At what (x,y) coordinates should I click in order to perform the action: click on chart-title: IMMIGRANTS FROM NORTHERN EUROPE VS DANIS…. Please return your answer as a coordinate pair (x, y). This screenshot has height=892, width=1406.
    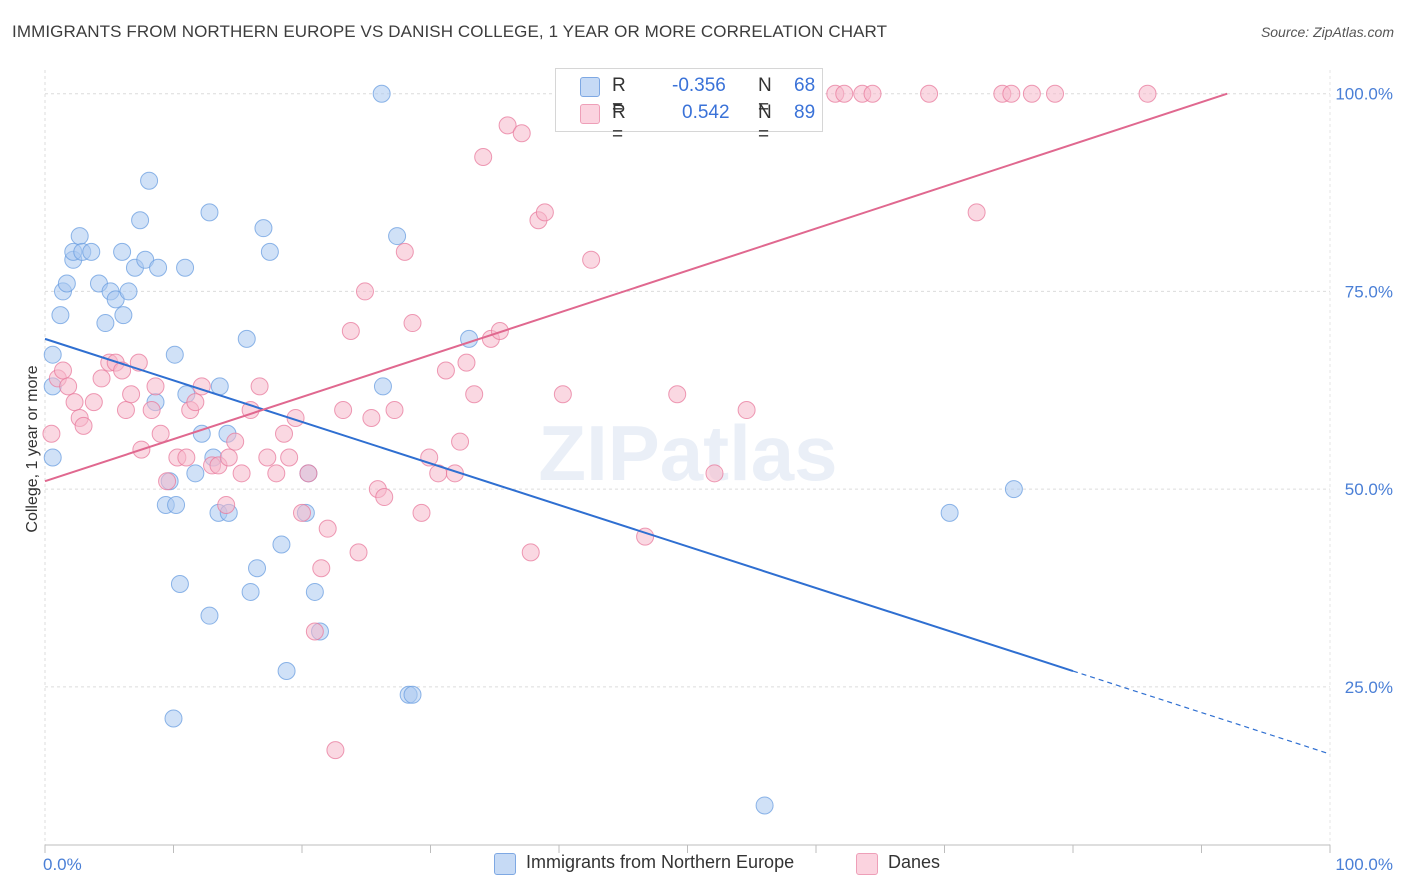
    Looking at the image, I should click on (450, 31).